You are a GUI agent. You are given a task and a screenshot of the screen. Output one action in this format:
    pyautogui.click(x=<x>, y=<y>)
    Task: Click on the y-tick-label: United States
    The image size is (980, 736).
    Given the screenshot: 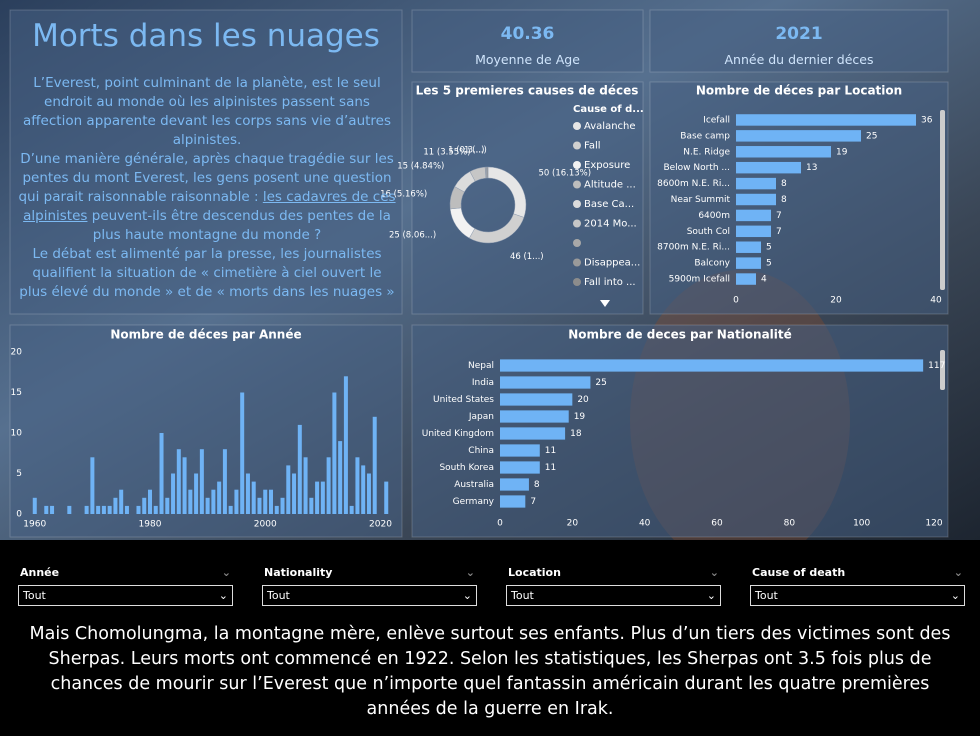 What is the action you would take?
    pyautogui.click(x=463, y=400)
    